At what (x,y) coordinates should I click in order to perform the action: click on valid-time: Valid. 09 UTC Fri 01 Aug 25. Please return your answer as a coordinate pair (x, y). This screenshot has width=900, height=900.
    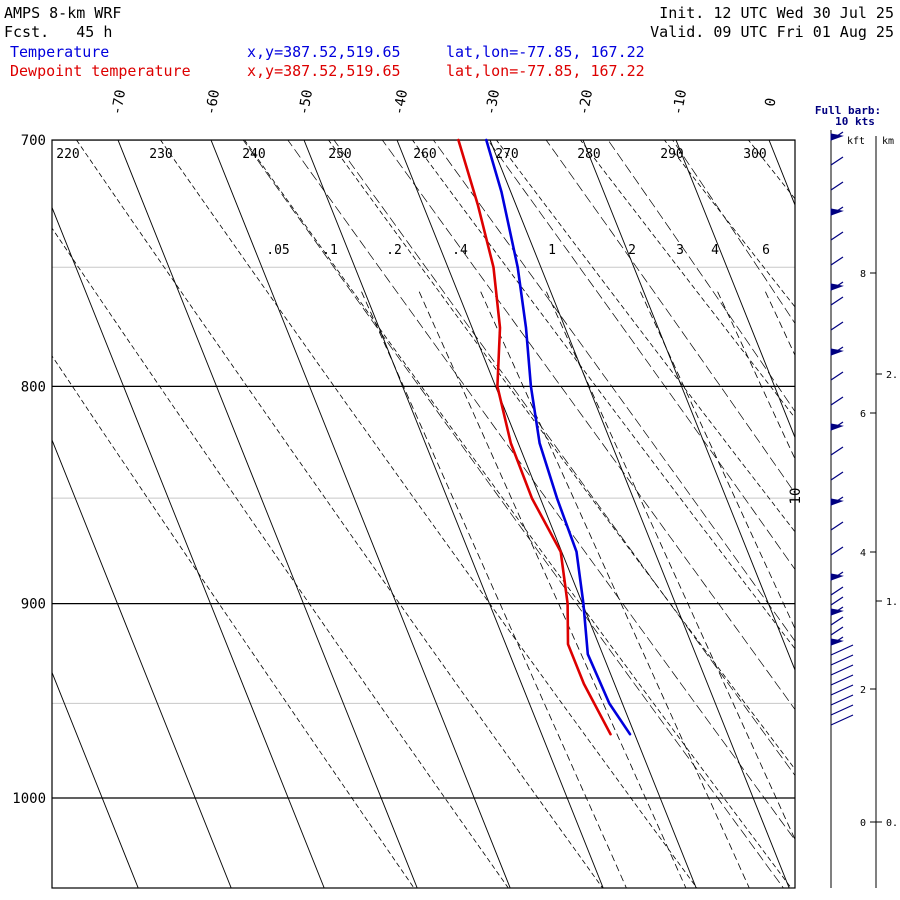
    Looking at the image, I should click on (772, 32).